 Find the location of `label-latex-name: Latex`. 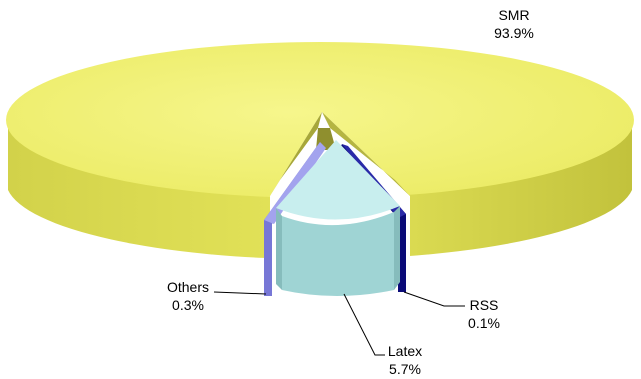

label-latex-name: Latex is located at coordinates (405, 351).